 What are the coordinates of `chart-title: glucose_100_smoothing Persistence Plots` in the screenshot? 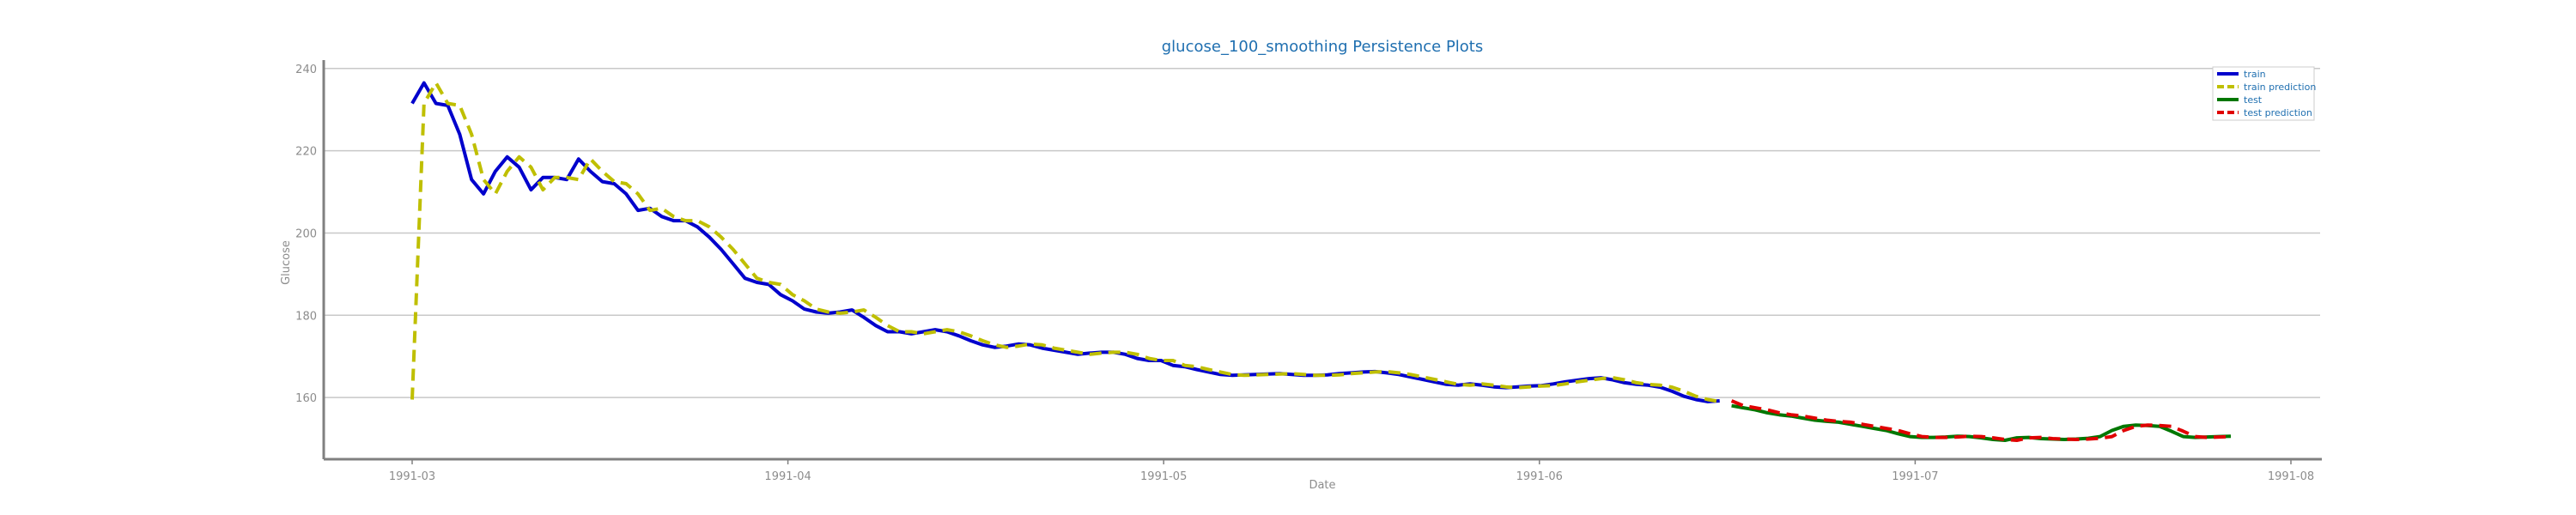 It's located at (1323, 47).